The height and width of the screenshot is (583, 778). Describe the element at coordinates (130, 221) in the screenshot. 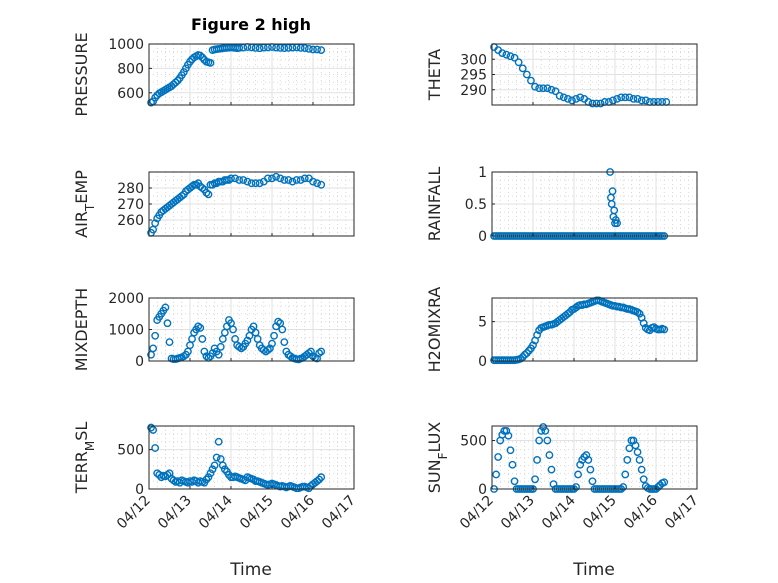

I see `y-tick-label: 260` at that location.